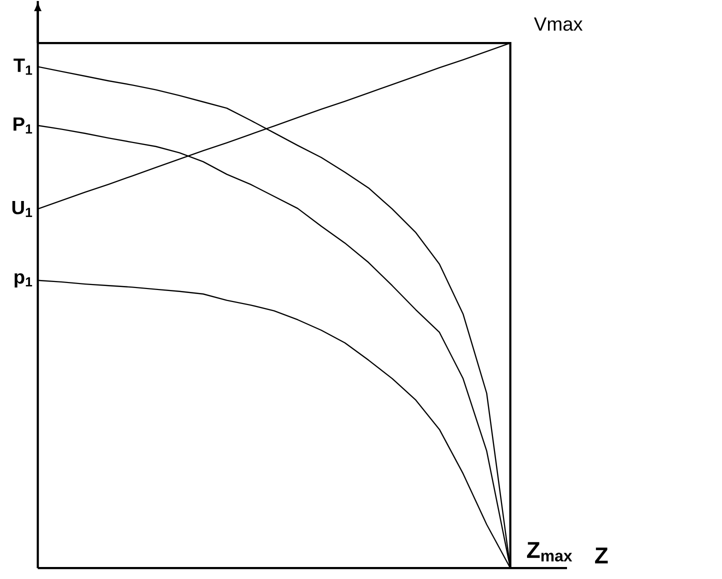 The height and width of the screenshot is (579, 722). I want to click on x-axis-title: Z, so click(601, 555).